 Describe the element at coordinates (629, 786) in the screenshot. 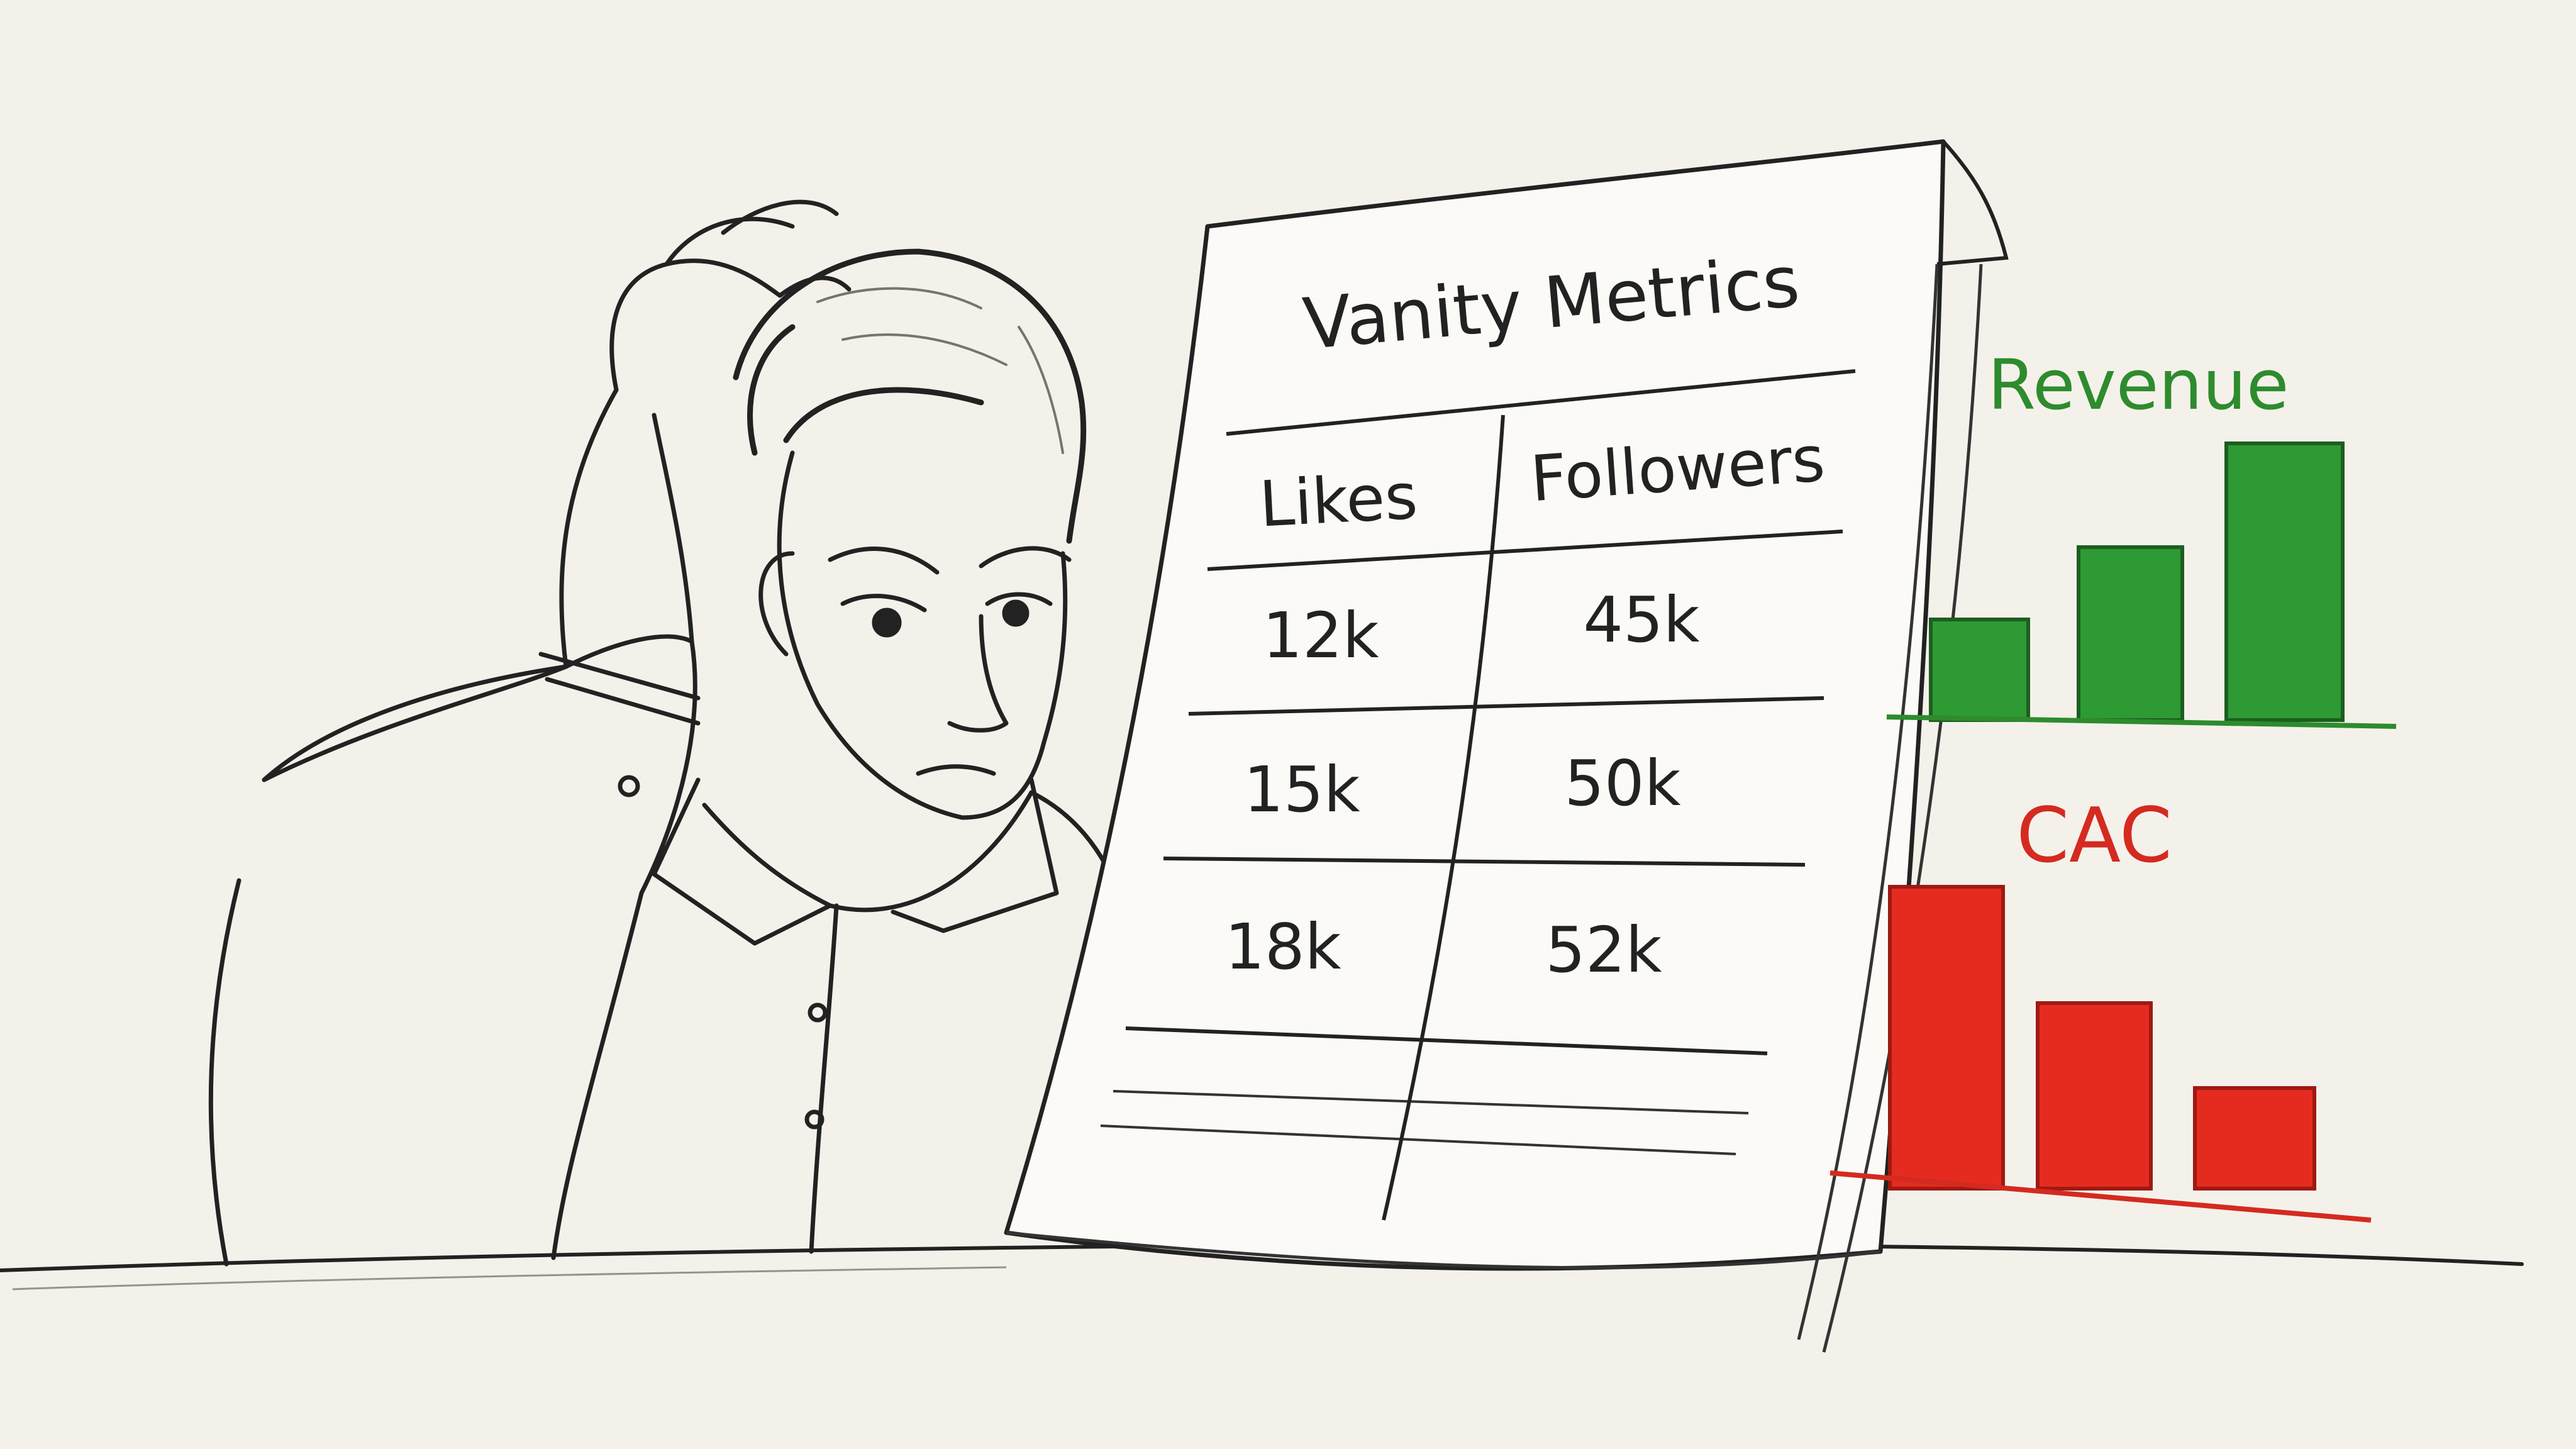

I see `cuff-button` at that location.